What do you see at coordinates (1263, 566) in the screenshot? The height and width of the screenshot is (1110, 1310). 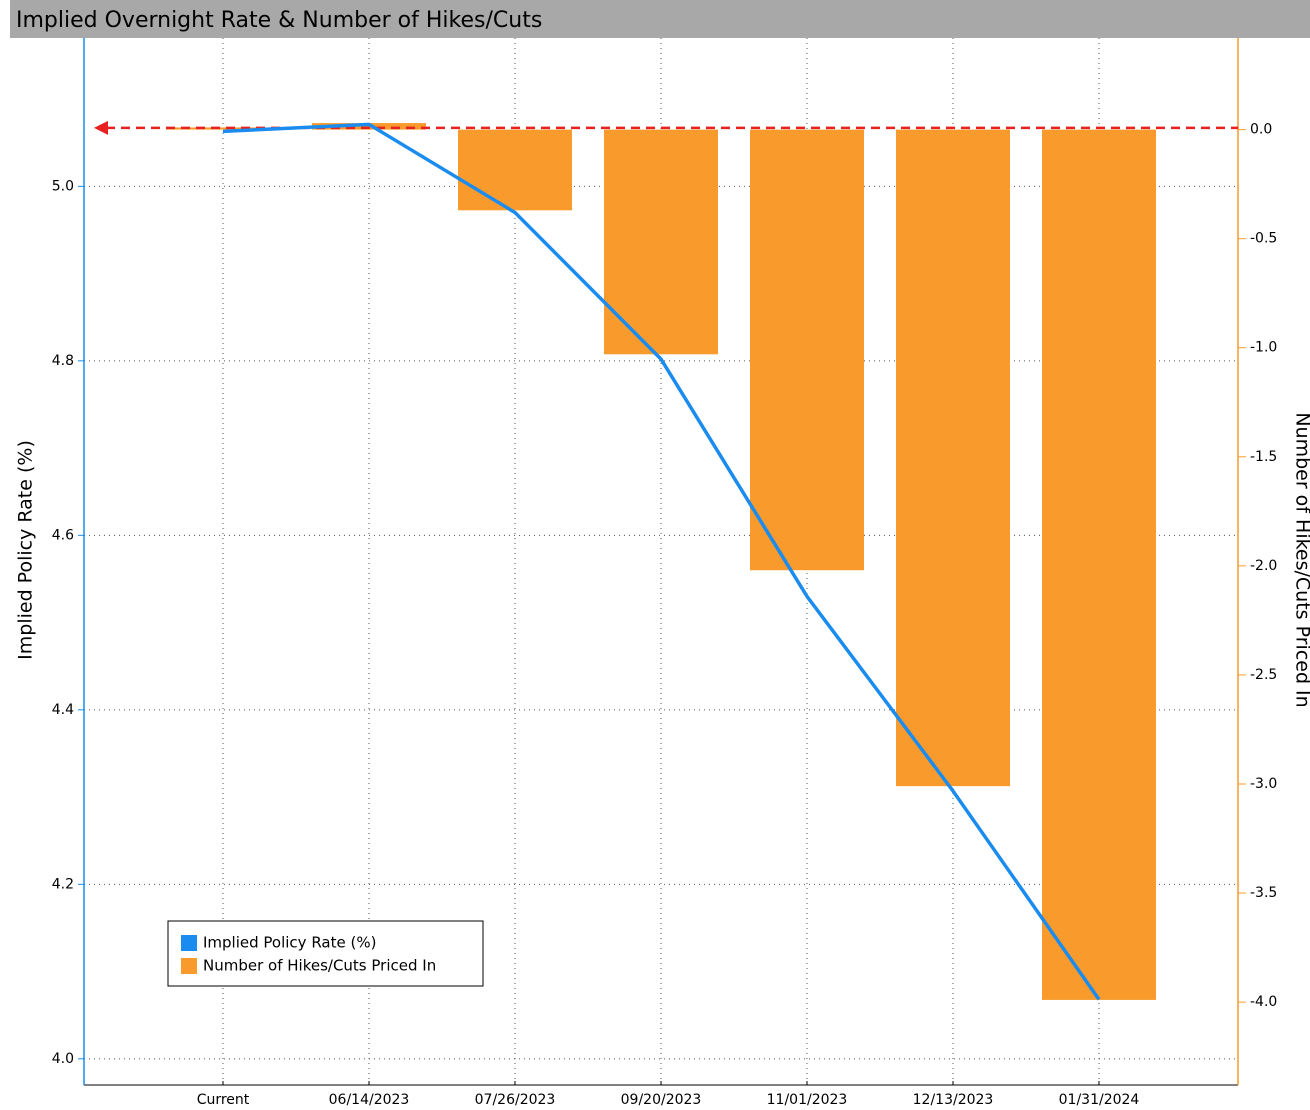 I see `y2-tick-label: -2.0` at bounding box center [1263, 566].